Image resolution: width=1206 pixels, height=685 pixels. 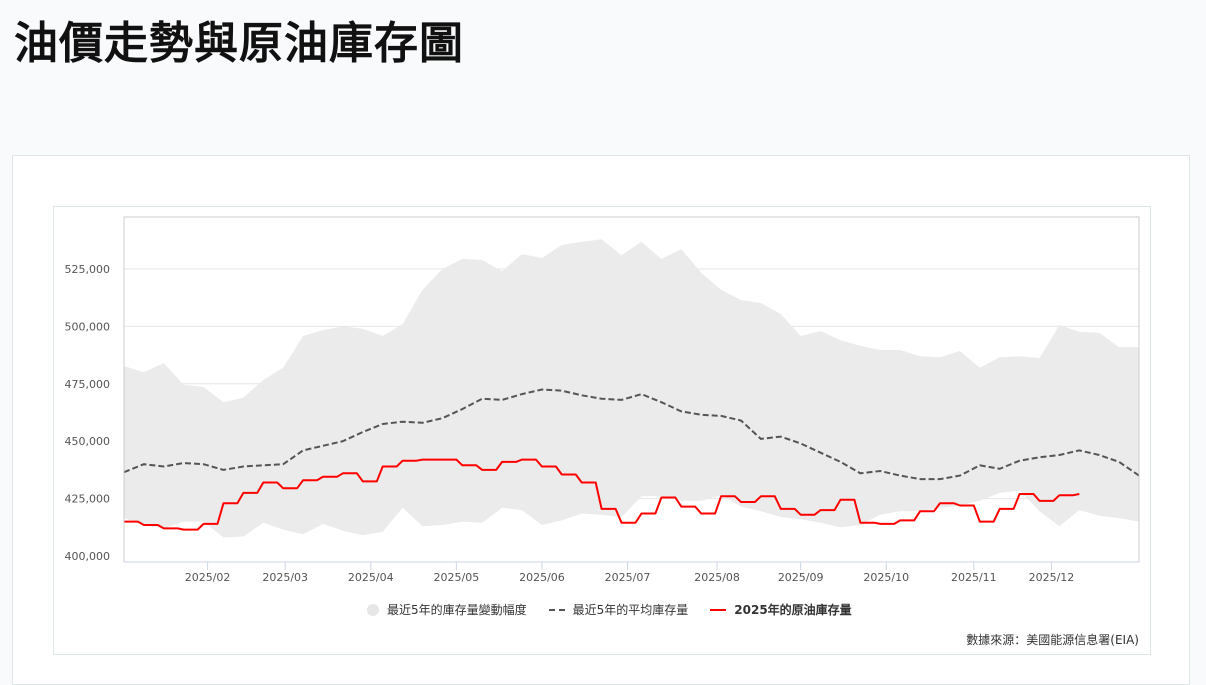 I want to click on legend-current-label: 2025年的原油庫存量, so click(x=793, y=610).